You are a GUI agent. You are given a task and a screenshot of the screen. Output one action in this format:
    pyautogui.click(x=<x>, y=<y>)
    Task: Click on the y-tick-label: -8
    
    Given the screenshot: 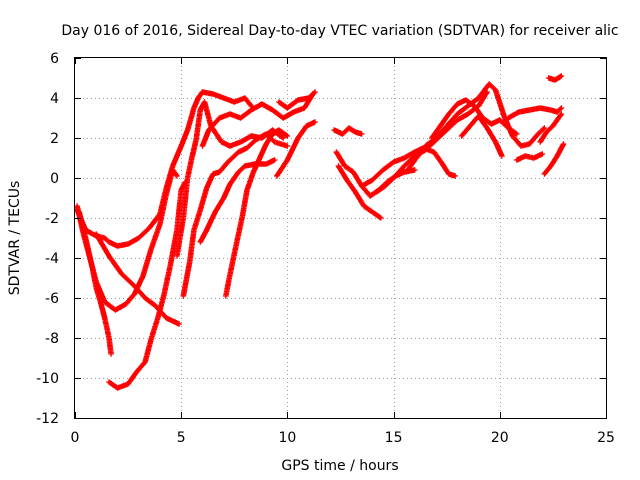 What is the action you would take?
    pyautogui.click(x=52, y=339)
    